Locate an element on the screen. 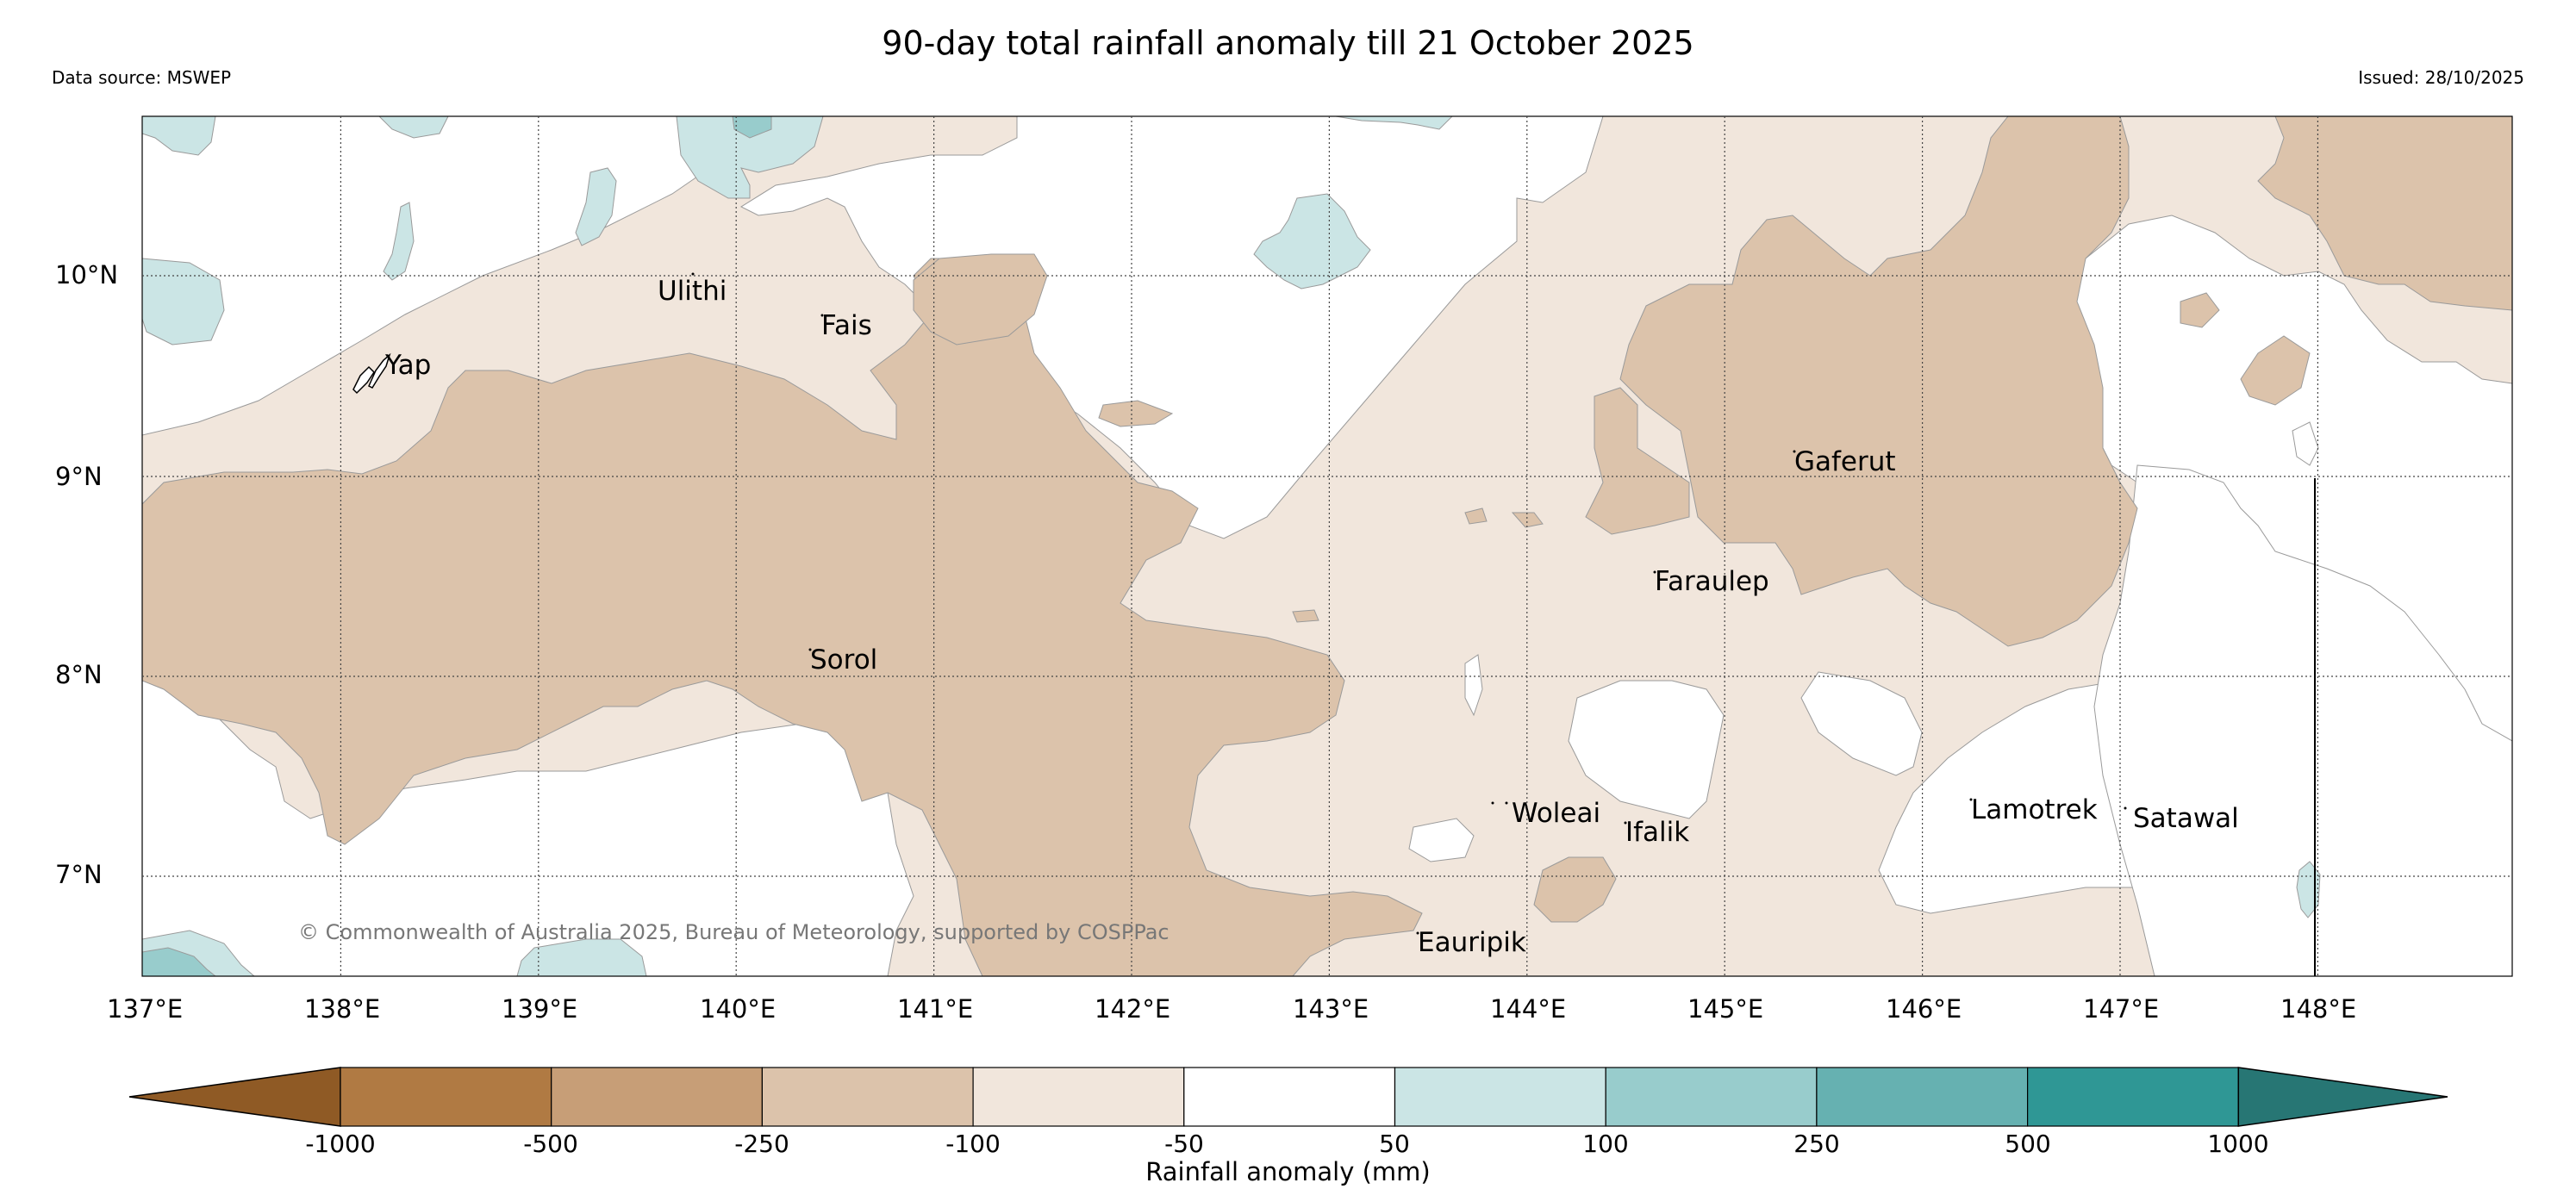 This screenshot has height=1189, width=2576. colorbar-tick-label: 1000 is located at coordinates (2238, 1144).